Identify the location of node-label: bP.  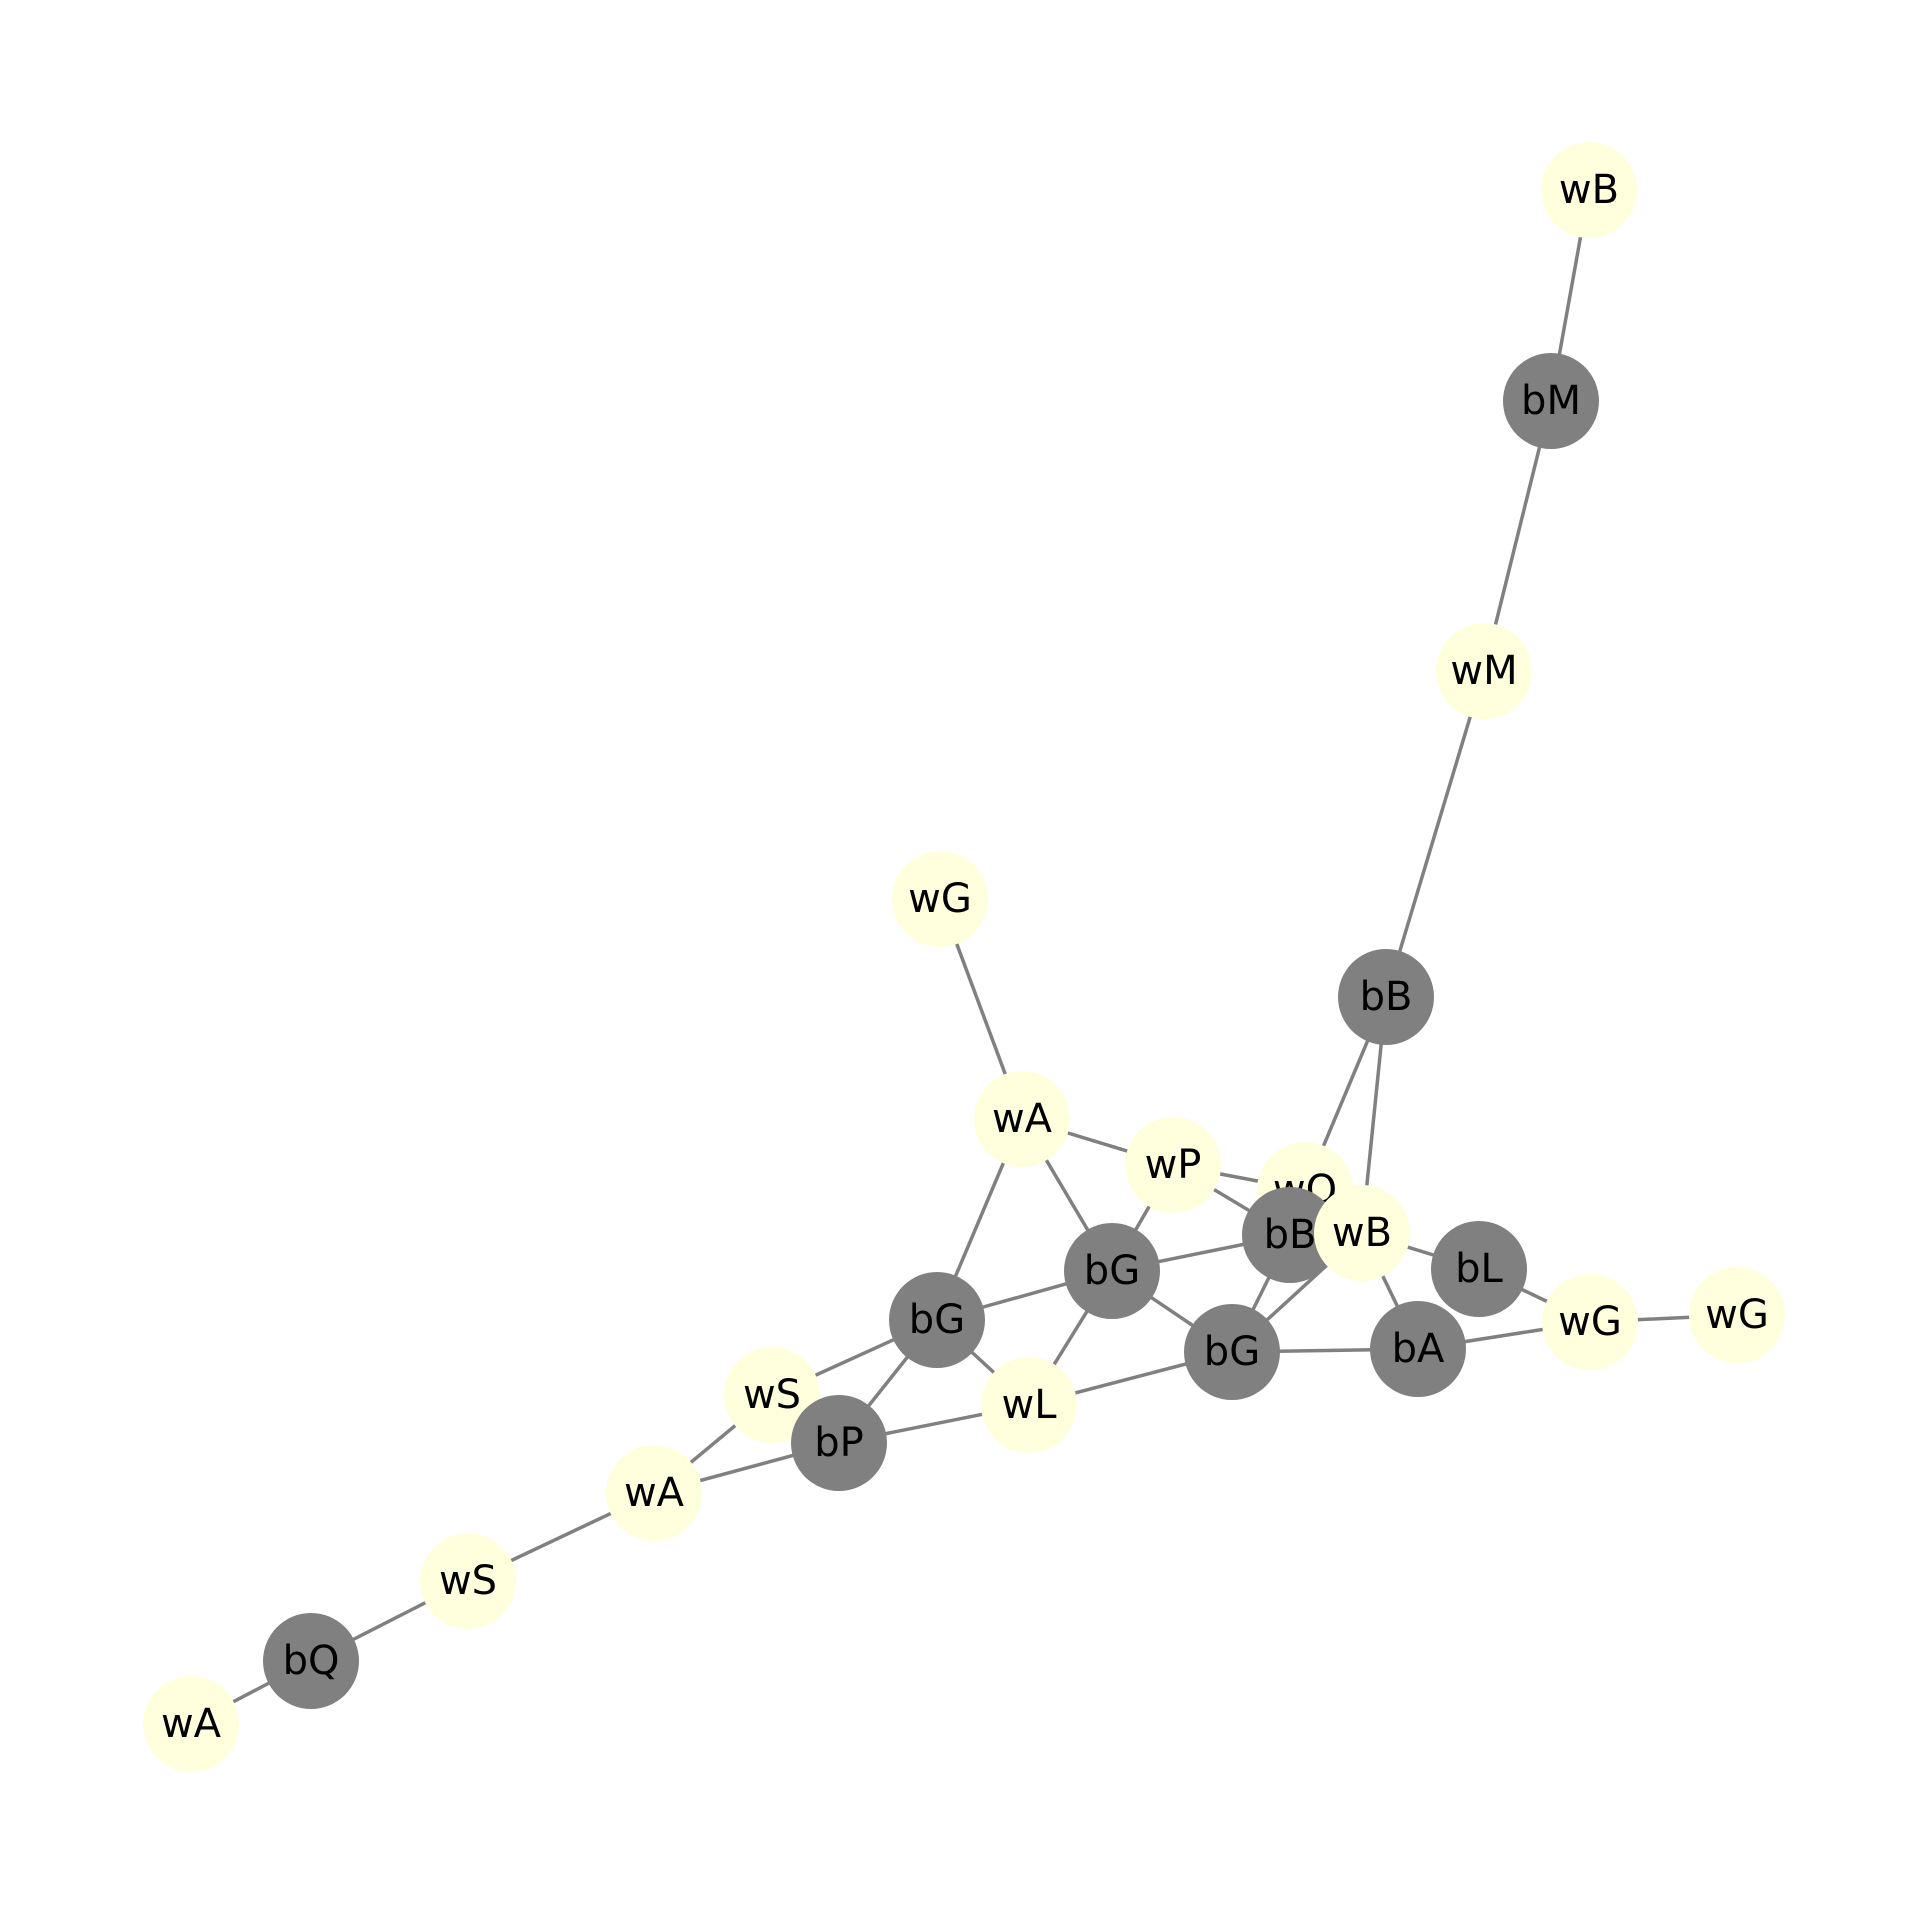
(839, 1443).